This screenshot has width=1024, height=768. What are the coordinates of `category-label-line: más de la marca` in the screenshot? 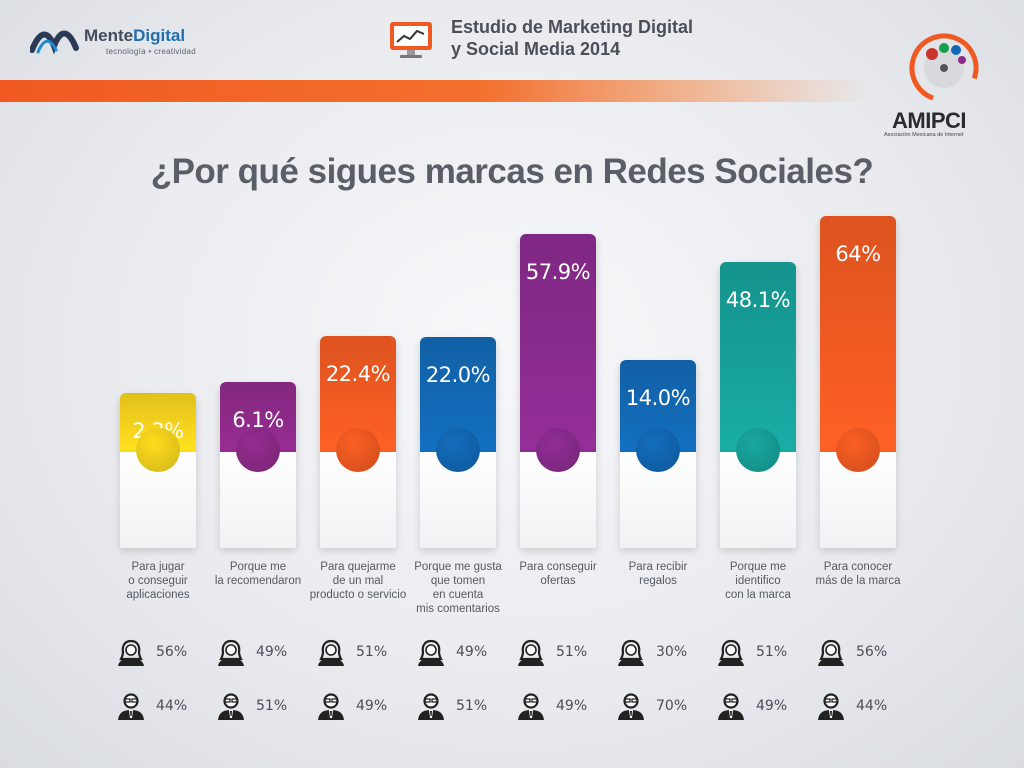 It's located at (858, 581).